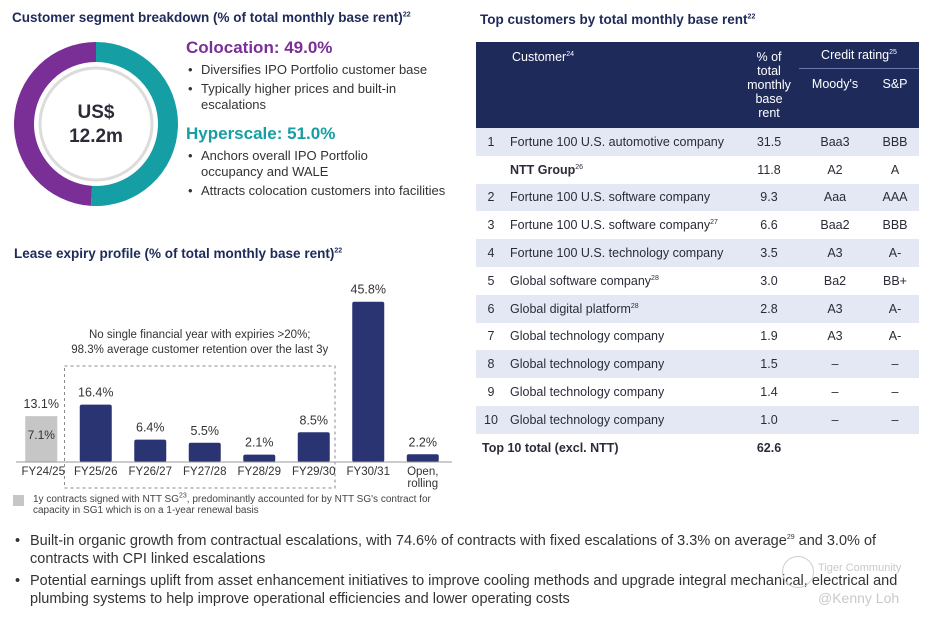 The height and width of the screenshot is (619, 931). Describe the element at coordinates (43, 472) in the screenshot. I see `category-label: FY24/25` at that location.